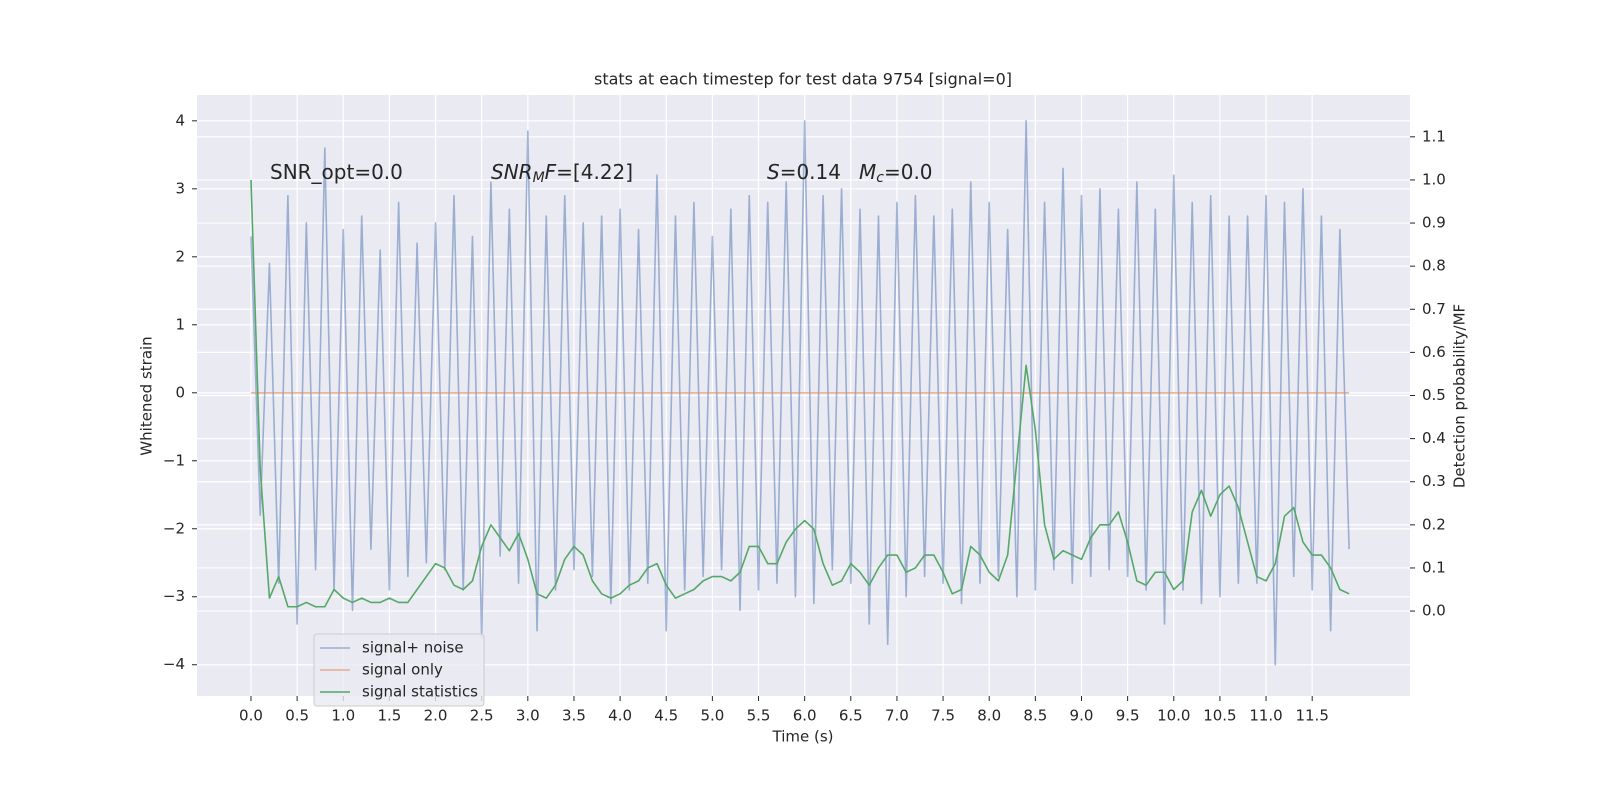 The height and width of the screenshot is (800, 1600). I want to click on x-tick-label: 7.0, so click(897, 716).